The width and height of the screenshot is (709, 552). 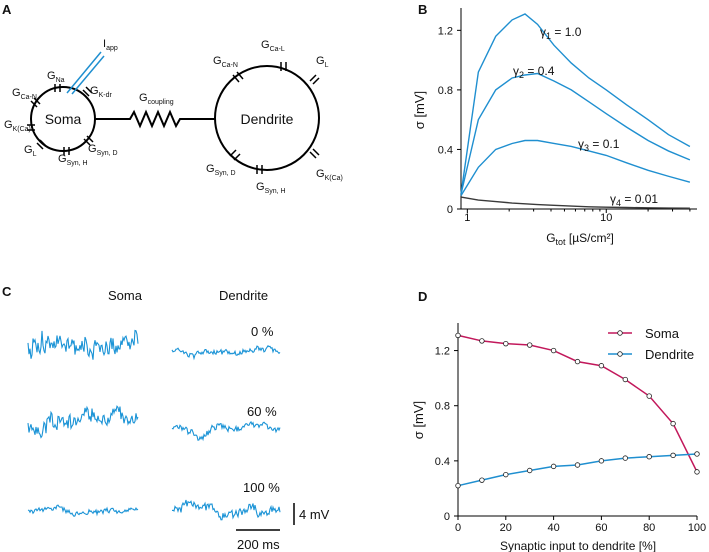 I want to click on dendrite-channel-label: GSyn, H, so click(x=271, y=188).